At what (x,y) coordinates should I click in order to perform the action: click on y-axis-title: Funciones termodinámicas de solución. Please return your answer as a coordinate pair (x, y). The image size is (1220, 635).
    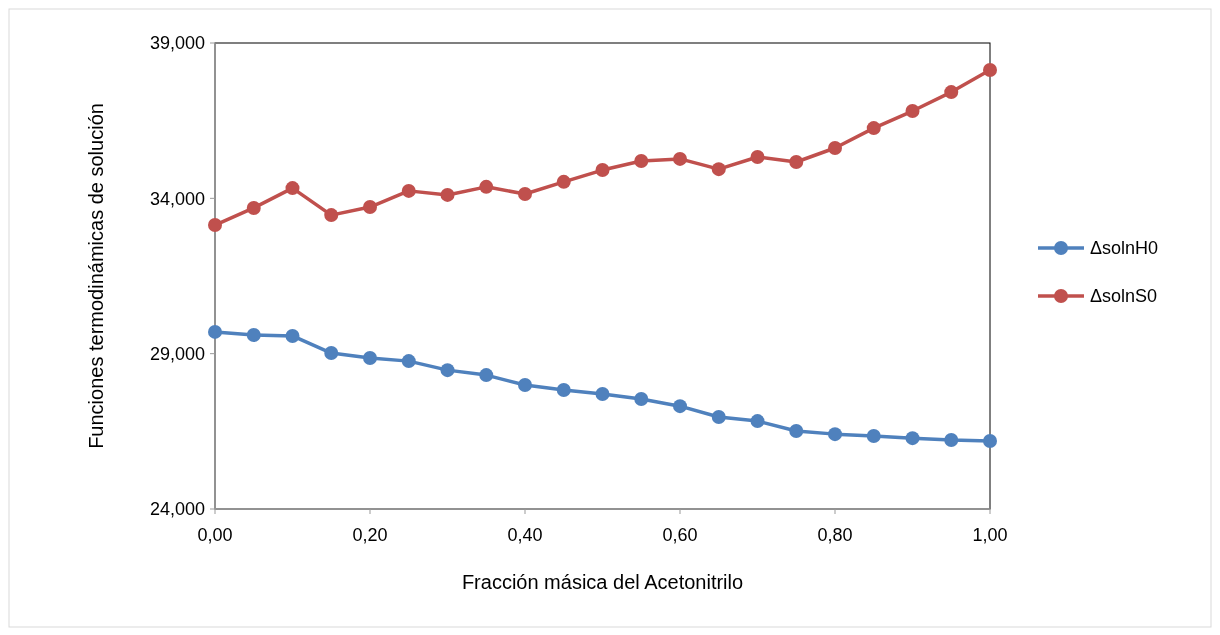
    Looking at the image, I should click on (96, 276).